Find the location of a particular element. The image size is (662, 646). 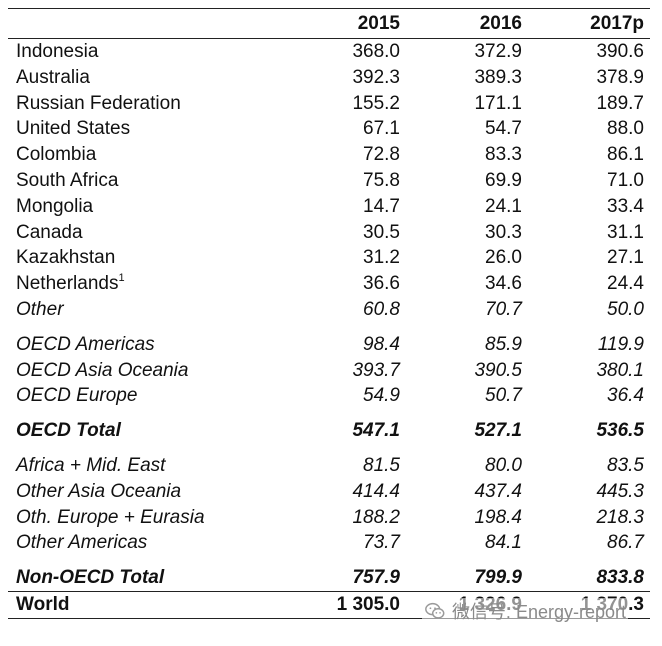

row-label: Other is located at coordinates (146, 310).